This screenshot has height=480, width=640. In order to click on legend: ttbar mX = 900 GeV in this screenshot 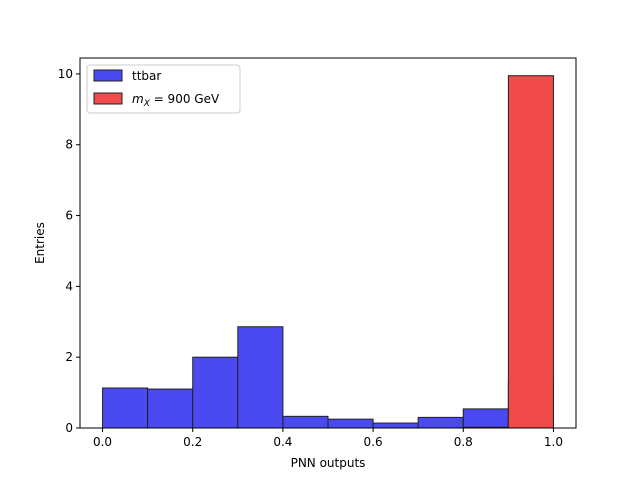, I will do `click(163, 89)`.